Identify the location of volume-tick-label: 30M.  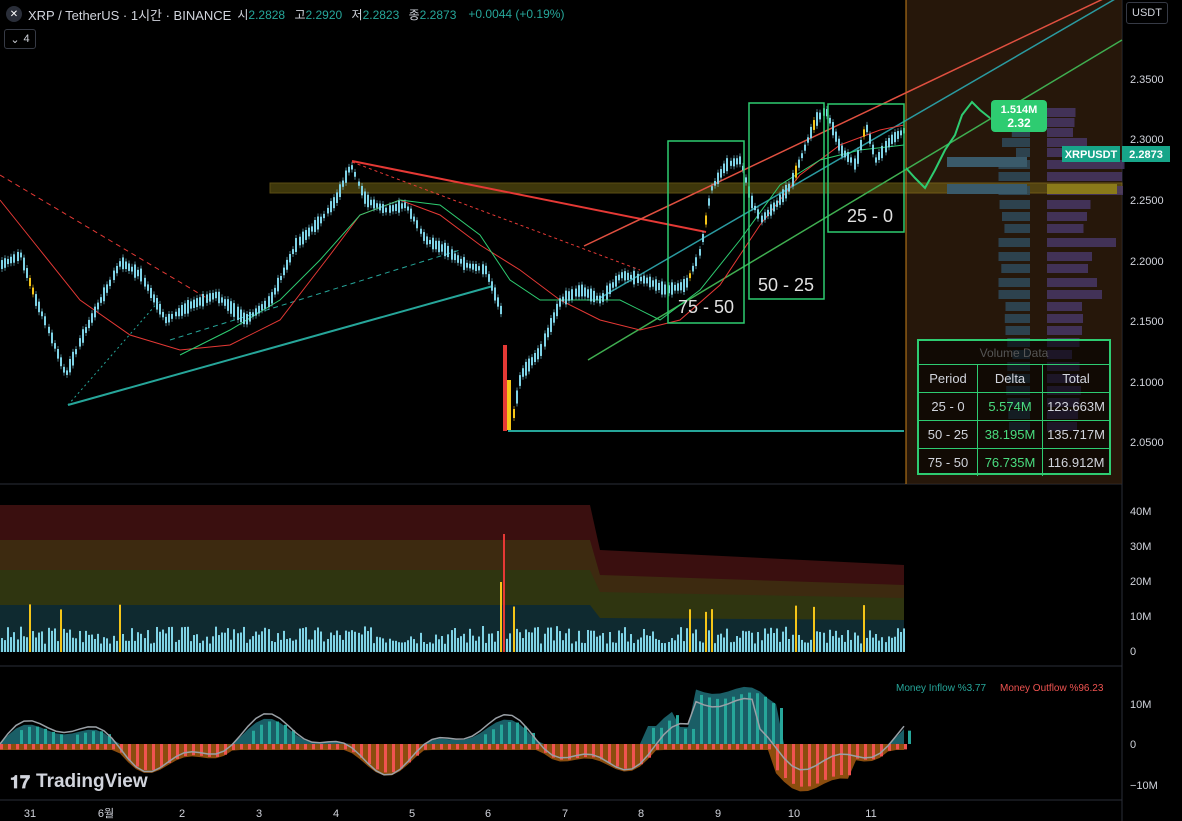
(1140, 547).